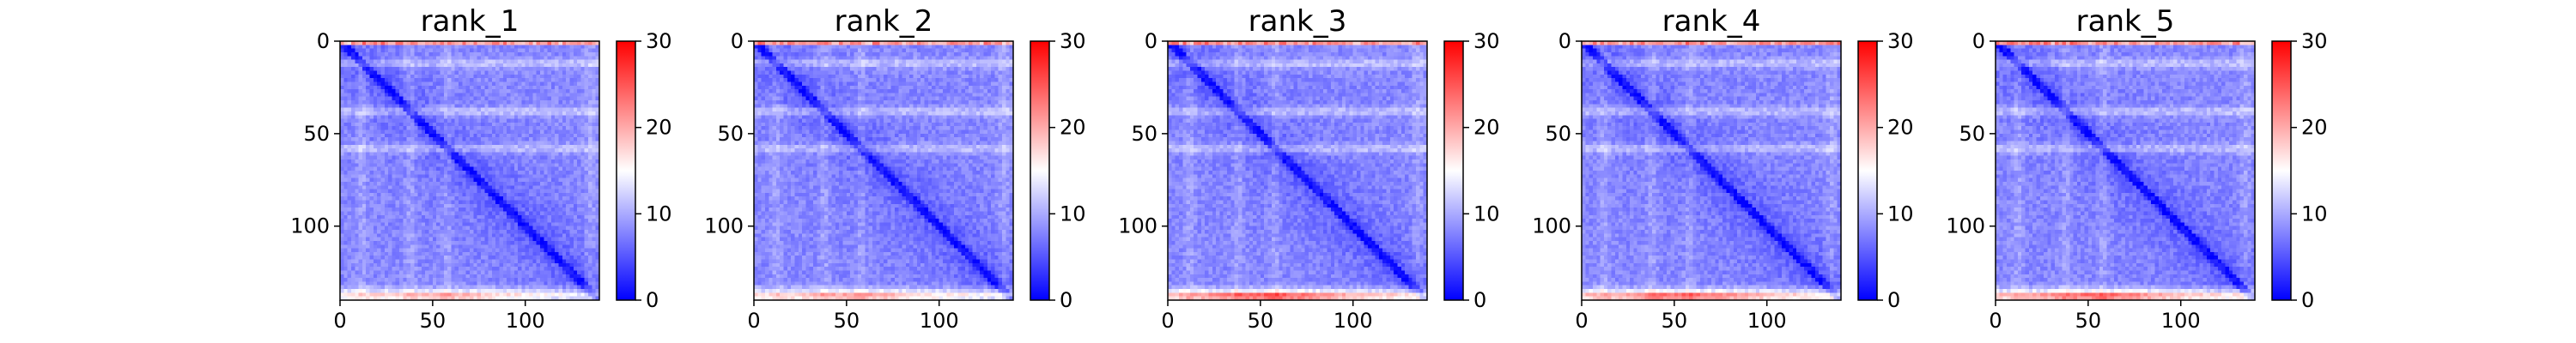 The width and height of the screenshot is (2576, 343). Describe the element at coordinates (2126, 21) in the screenshot. I see `panel-title: rank_5` at that location.